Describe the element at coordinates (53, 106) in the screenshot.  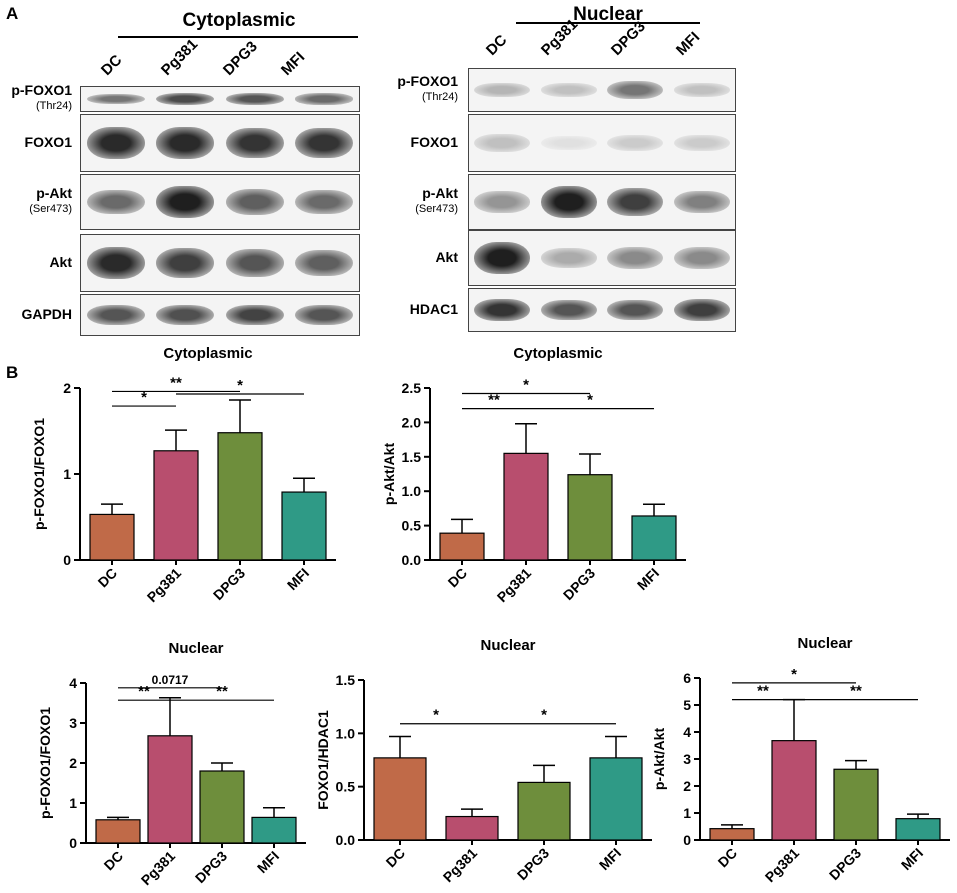
I see `blot-sublabel-text: (Thr24)` at that location.